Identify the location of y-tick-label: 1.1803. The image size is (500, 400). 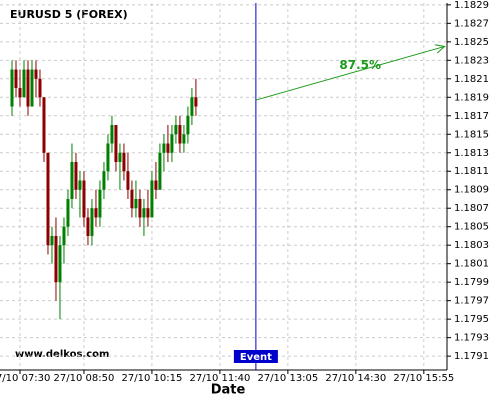
(471, 245).